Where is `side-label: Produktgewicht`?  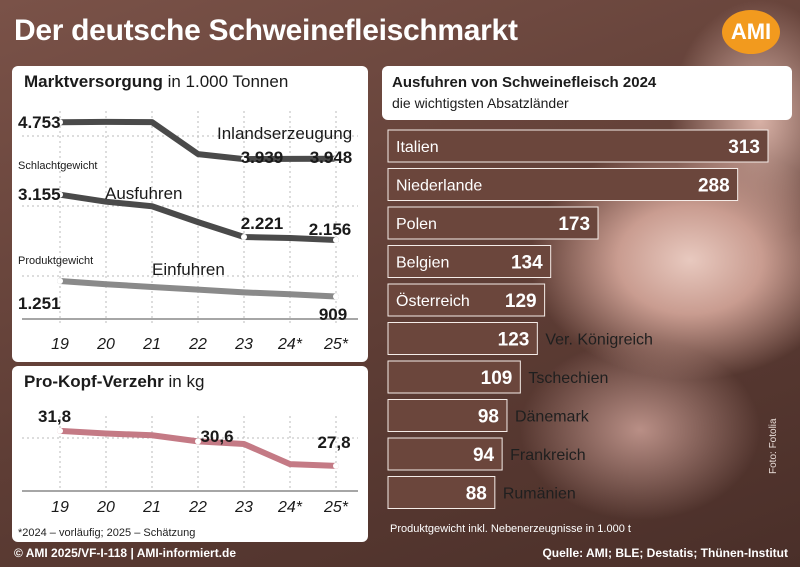
side-label: Produktgewicht is located at coordinates (55, 261).